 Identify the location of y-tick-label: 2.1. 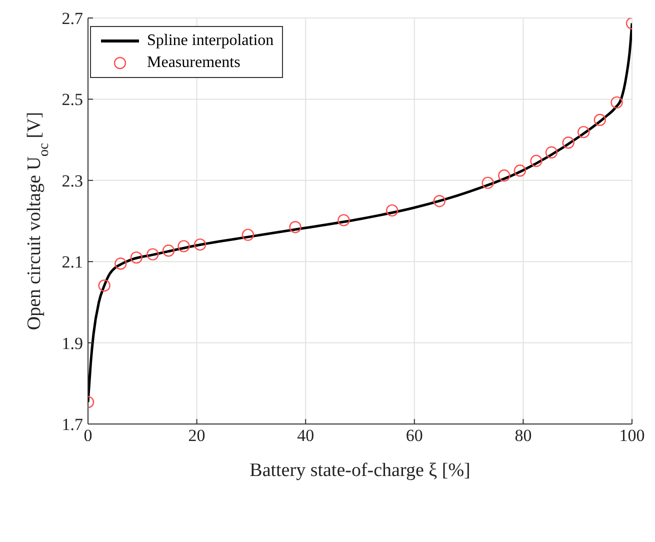
(72, 262).